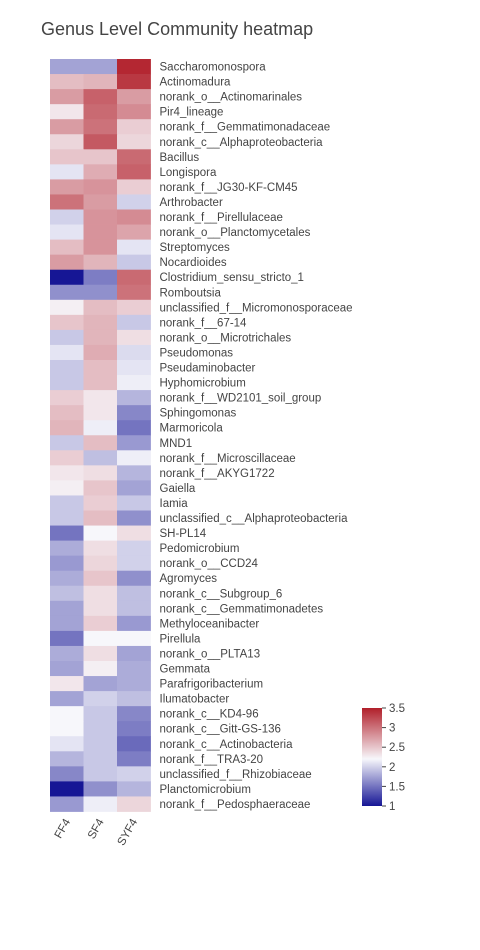 Image resolution: width=480 pixels, height=950 pixels. I want to click on row-label: Gemmata, so click(185, 670).